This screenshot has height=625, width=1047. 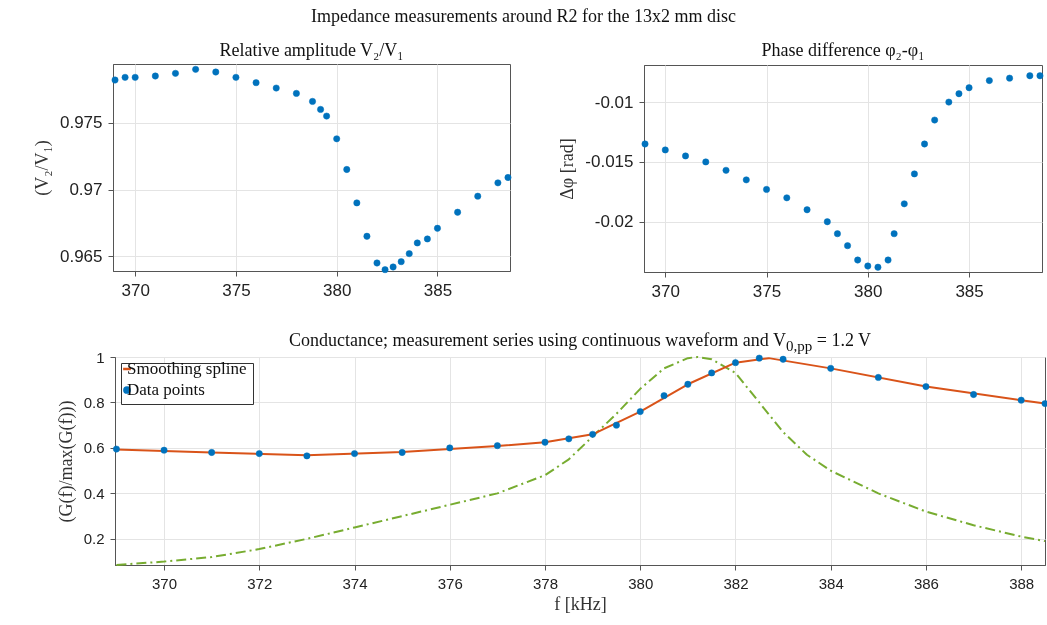 What do you see at coordinates (94, 493) in the screenshot?
I see `y-tick-label: 0.4` at bounding box center [94, 493].